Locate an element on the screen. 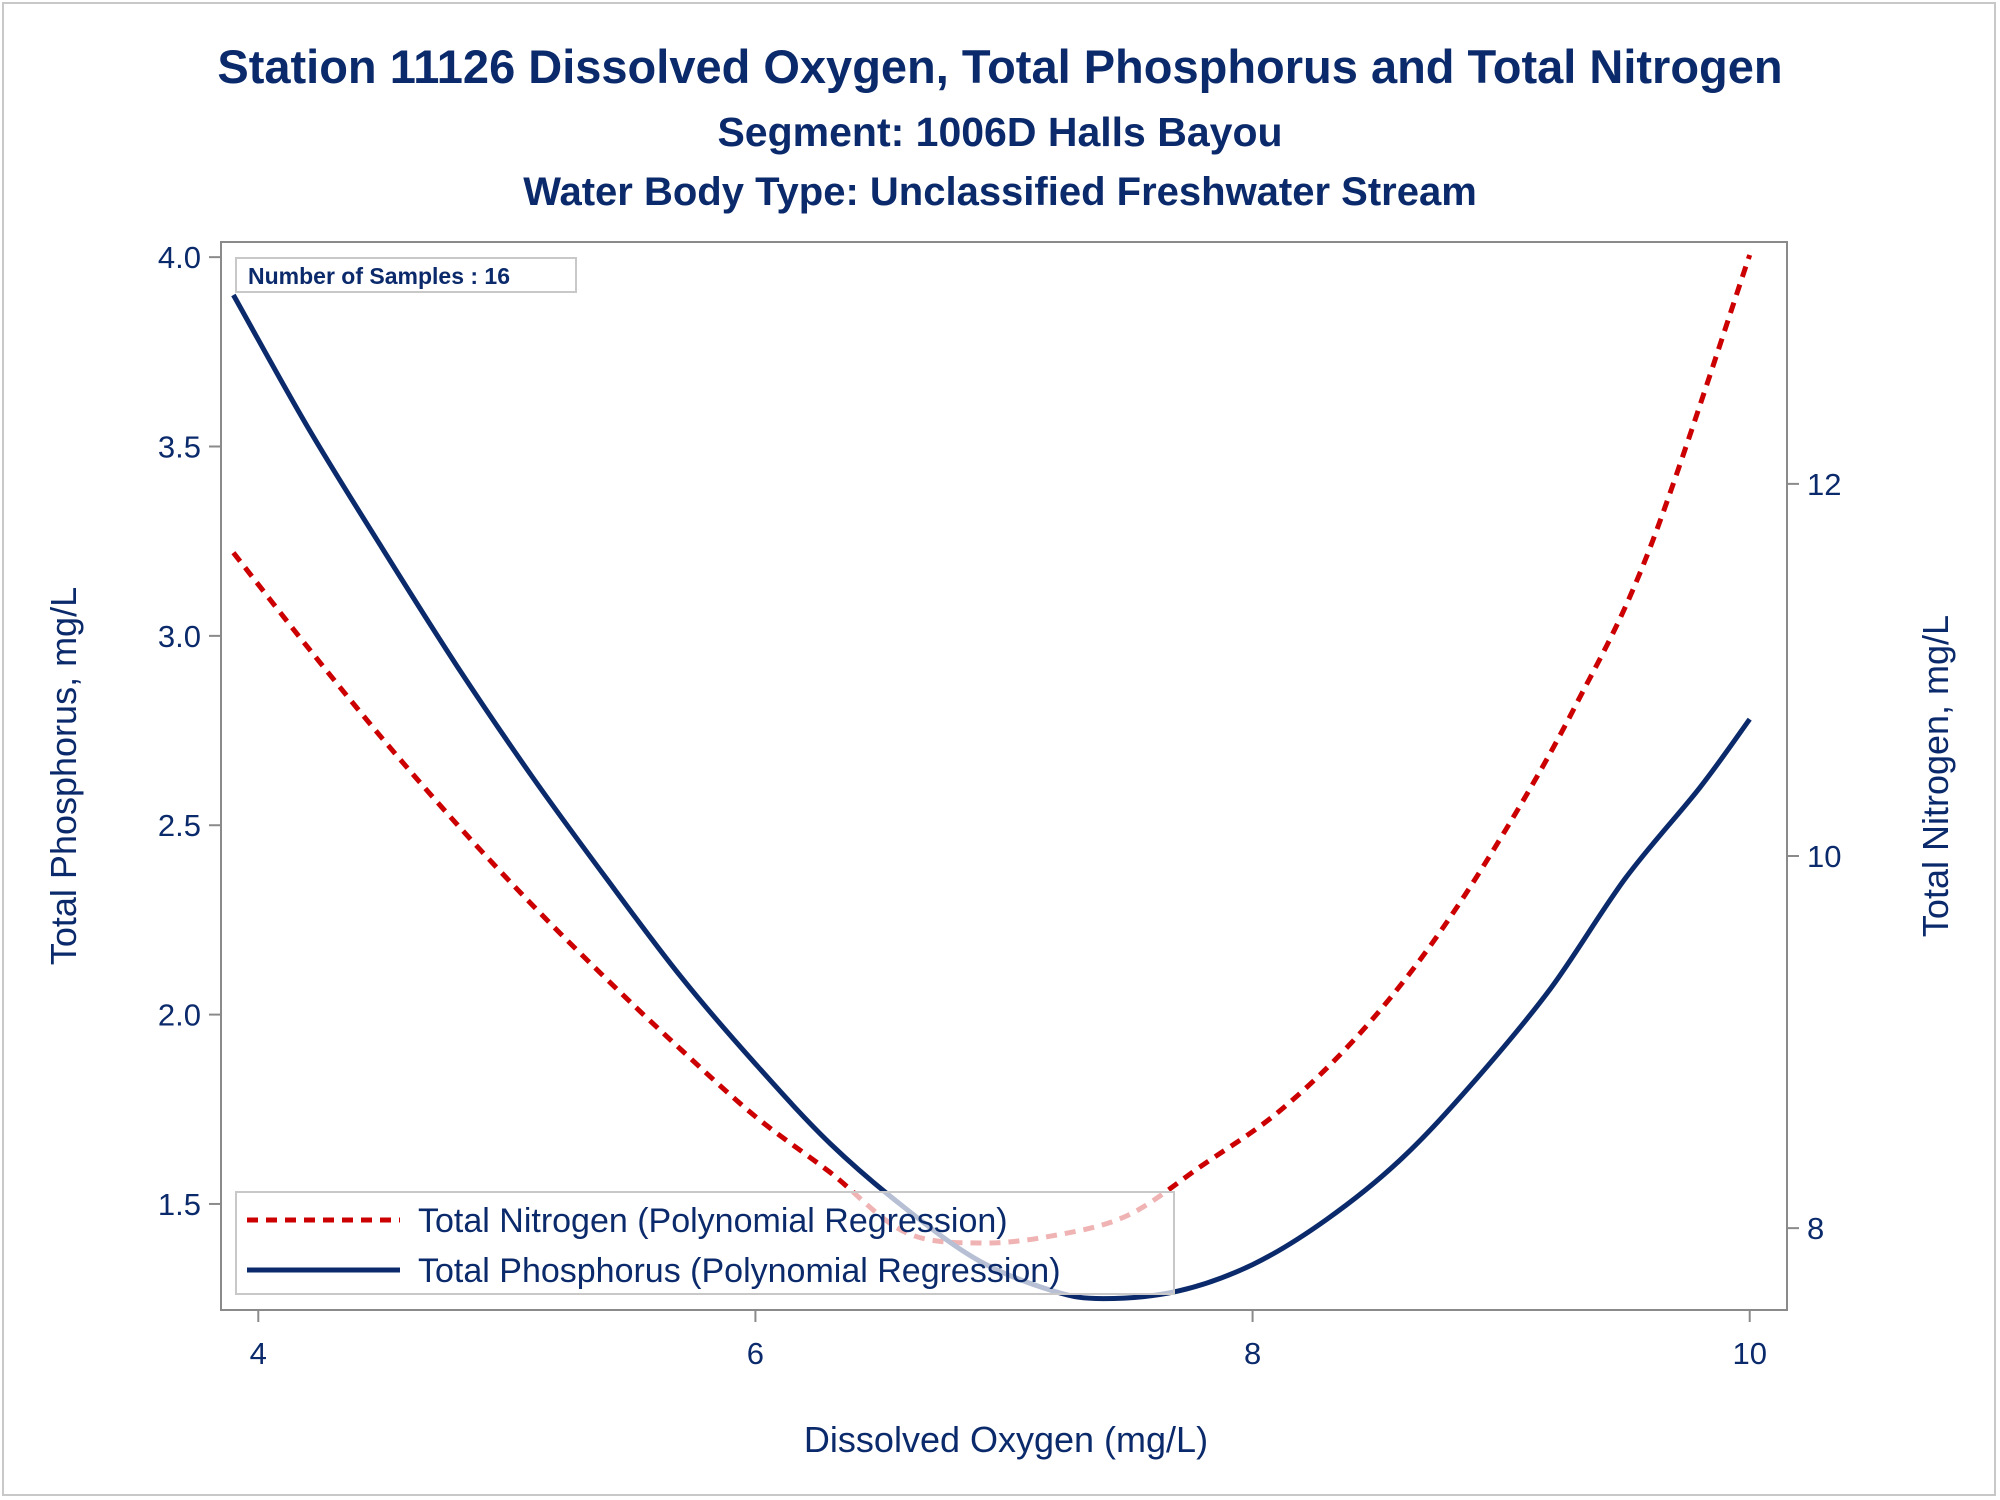 This screenshot has height=1500, width=2000. y-tick-label: 1.5 is located at coordinates (179, 1204).